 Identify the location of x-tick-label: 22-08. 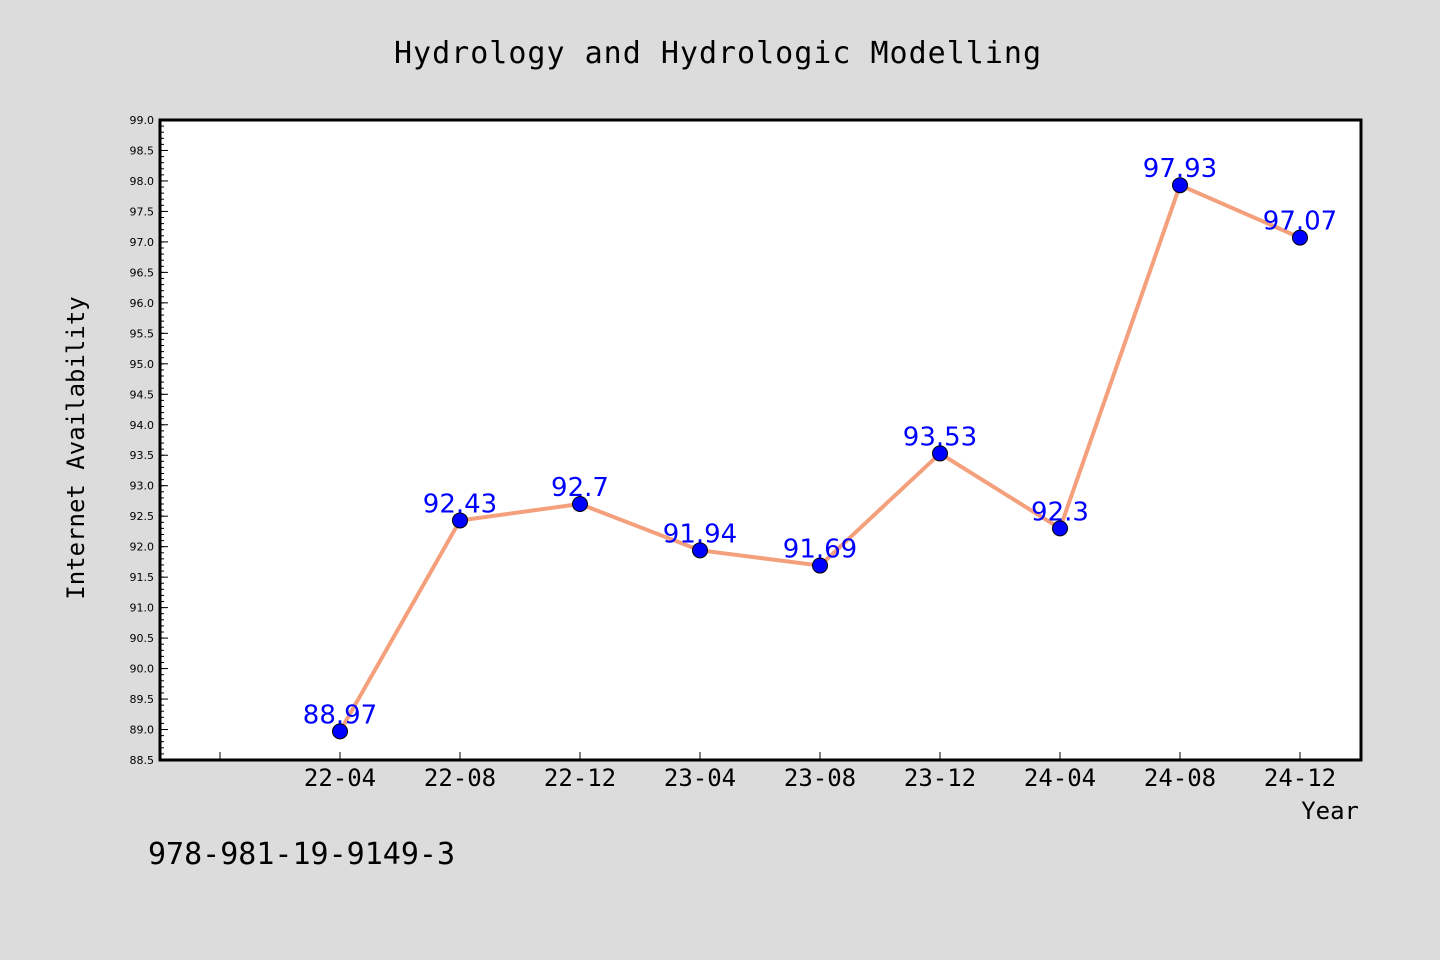
(460, 778).